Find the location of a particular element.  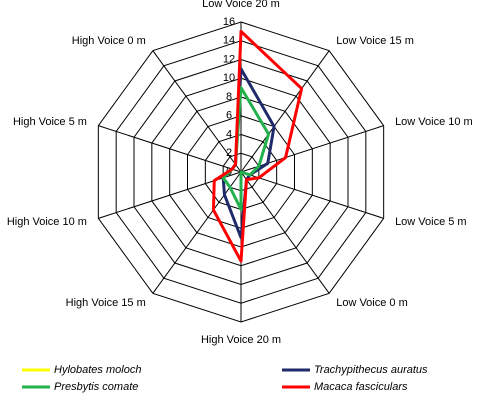

category-label: Low Voice 15 m is located at coordinates (375, 41).